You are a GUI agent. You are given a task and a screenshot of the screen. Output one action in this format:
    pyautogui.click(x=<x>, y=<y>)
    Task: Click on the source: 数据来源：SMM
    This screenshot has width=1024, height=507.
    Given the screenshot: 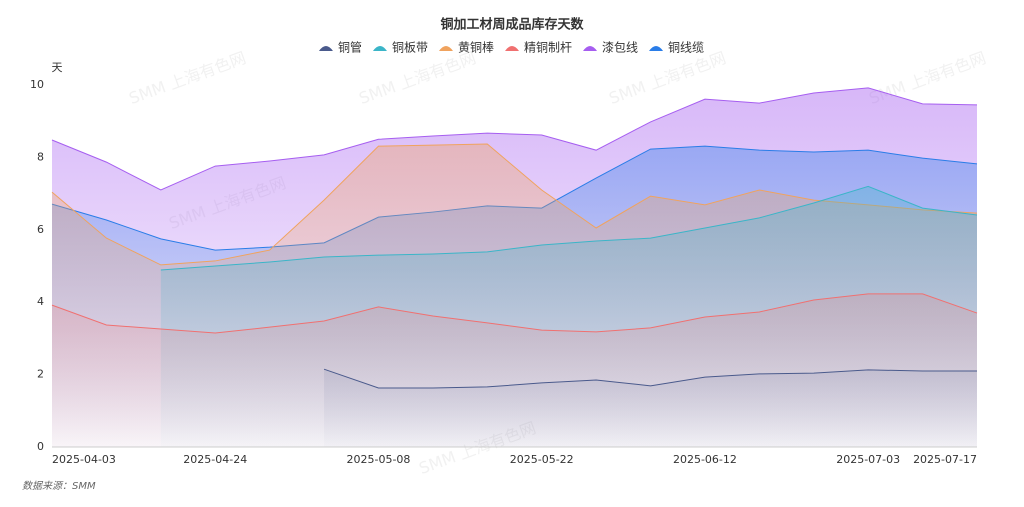 What is the action you would take?
    pyautogui.click(x=59, y=486)
    